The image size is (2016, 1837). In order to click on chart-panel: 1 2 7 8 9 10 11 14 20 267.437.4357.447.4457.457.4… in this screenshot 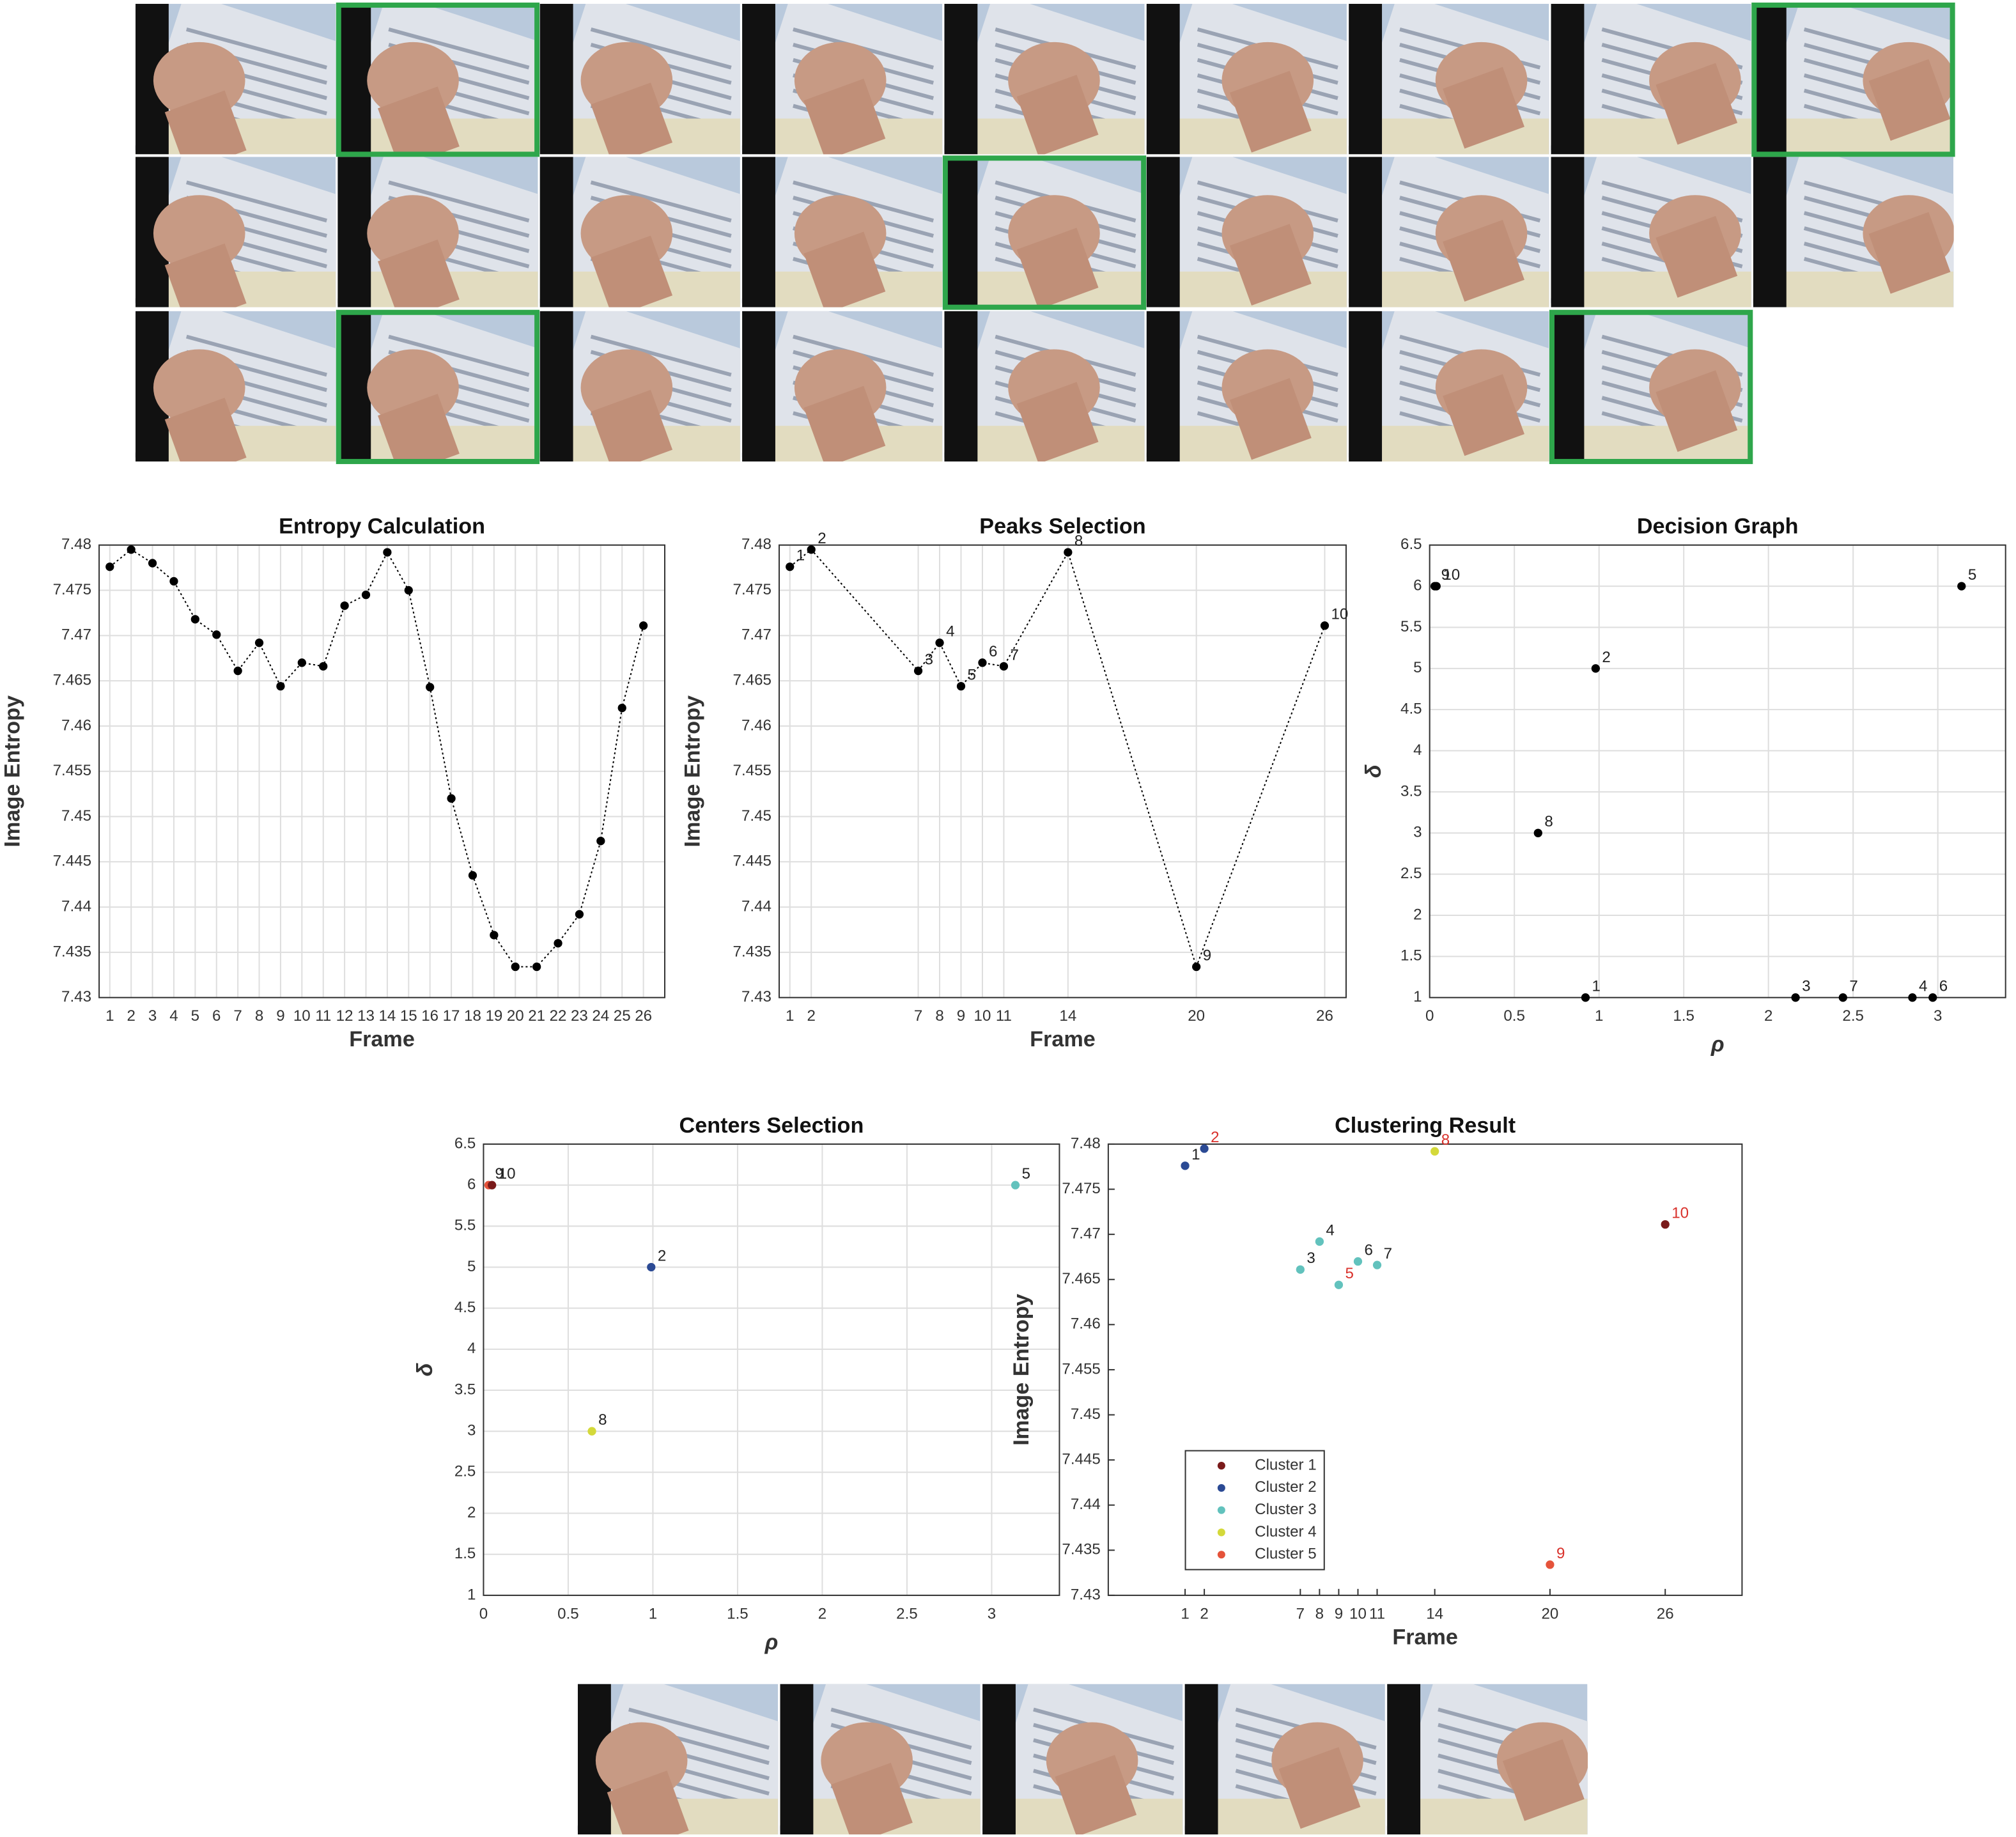, I will do `click(1014, 783)`.